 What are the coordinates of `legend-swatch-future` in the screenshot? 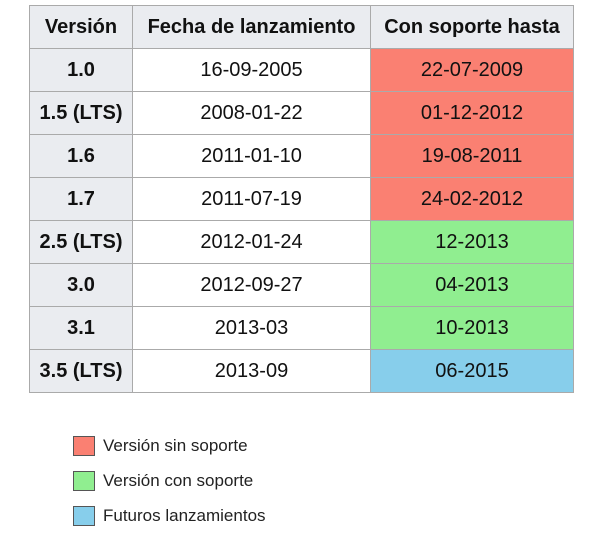 It's located at (84, 515).